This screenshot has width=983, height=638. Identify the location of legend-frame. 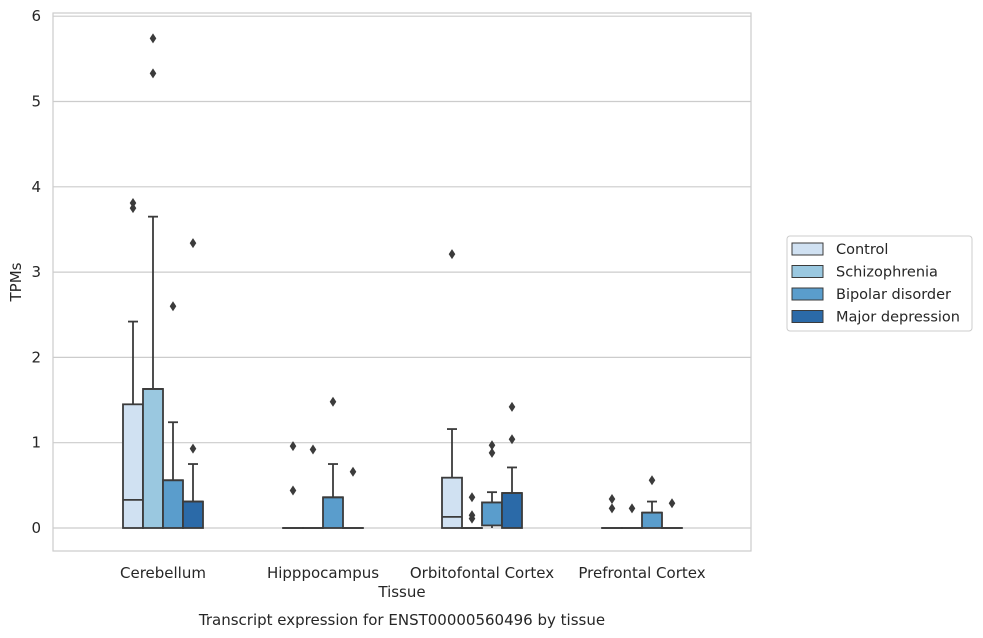
(879, 283).